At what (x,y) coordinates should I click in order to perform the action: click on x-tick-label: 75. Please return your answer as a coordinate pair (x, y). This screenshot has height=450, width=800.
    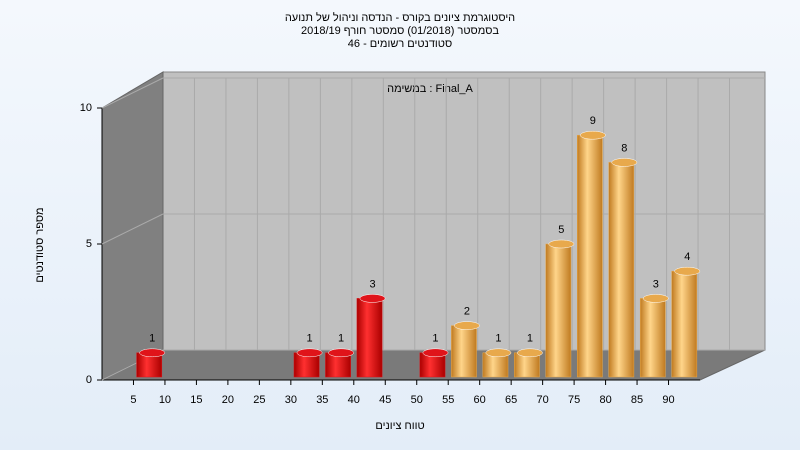
    Looking at the image, I should click on (574, 400).